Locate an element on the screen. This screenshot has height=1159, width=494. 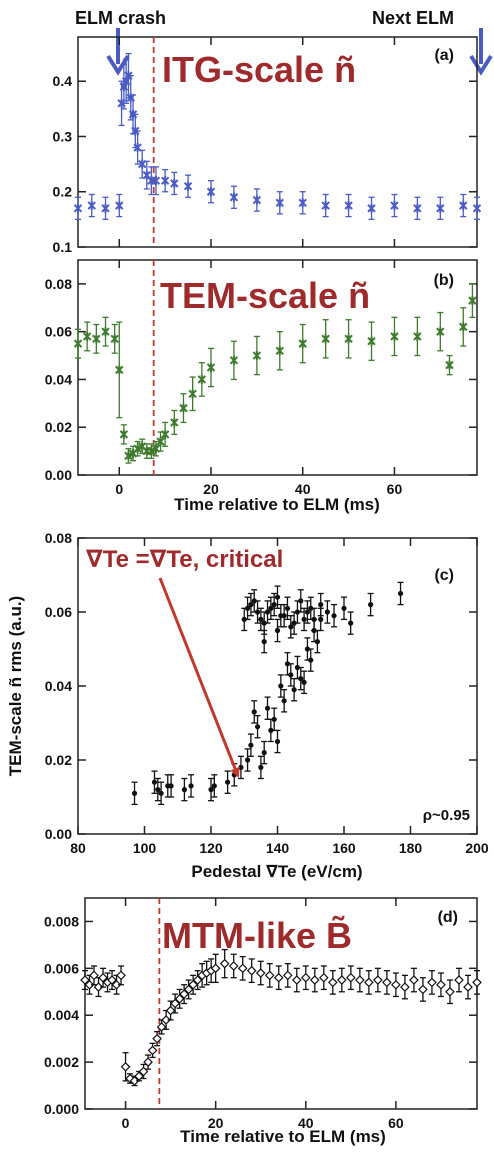
y-tick-label: 0.000 is located at coordinates (61, 1109).